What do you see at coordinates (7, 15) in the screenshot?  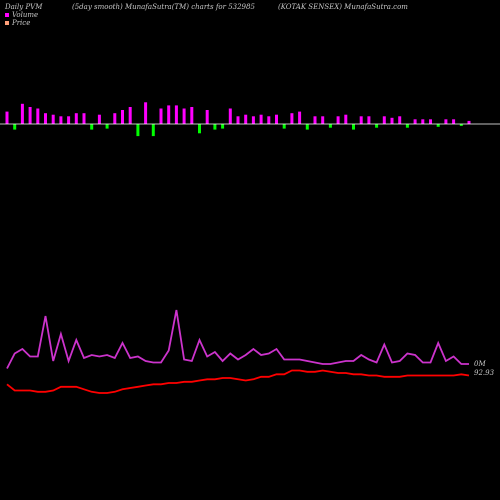 I see `legend-volume-swatch` at bounding box center [7, 15].